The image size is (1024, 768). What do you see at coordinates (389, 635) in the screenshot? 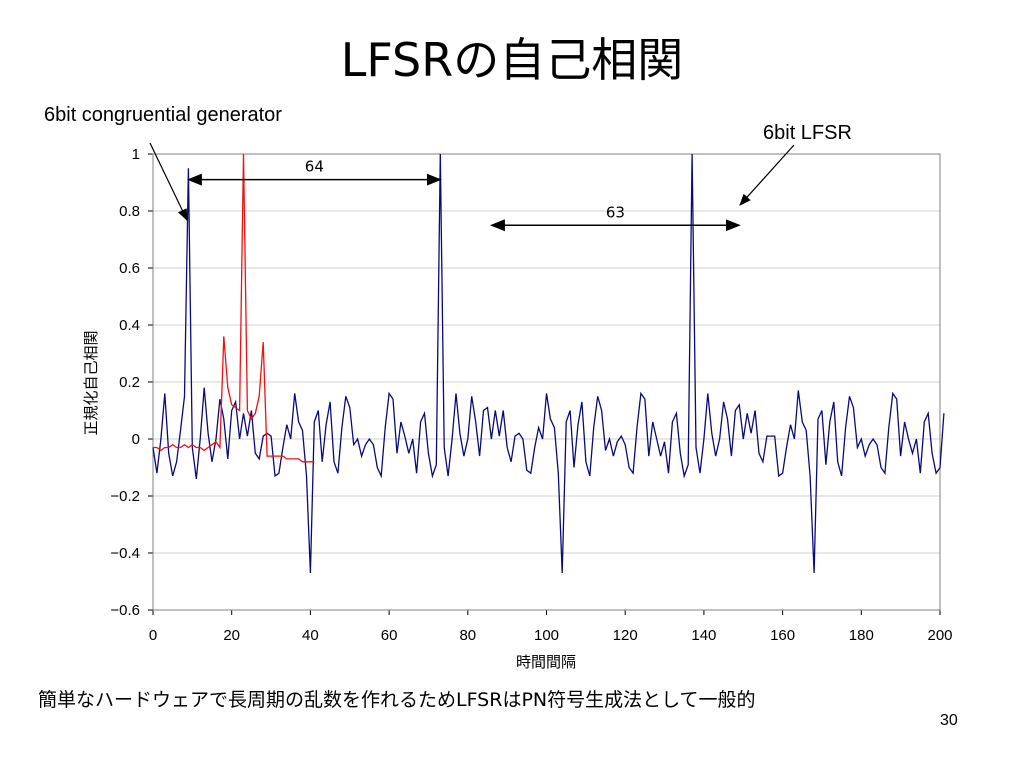
I see `x-tick-label: 60` at bounding box center [389, 635].